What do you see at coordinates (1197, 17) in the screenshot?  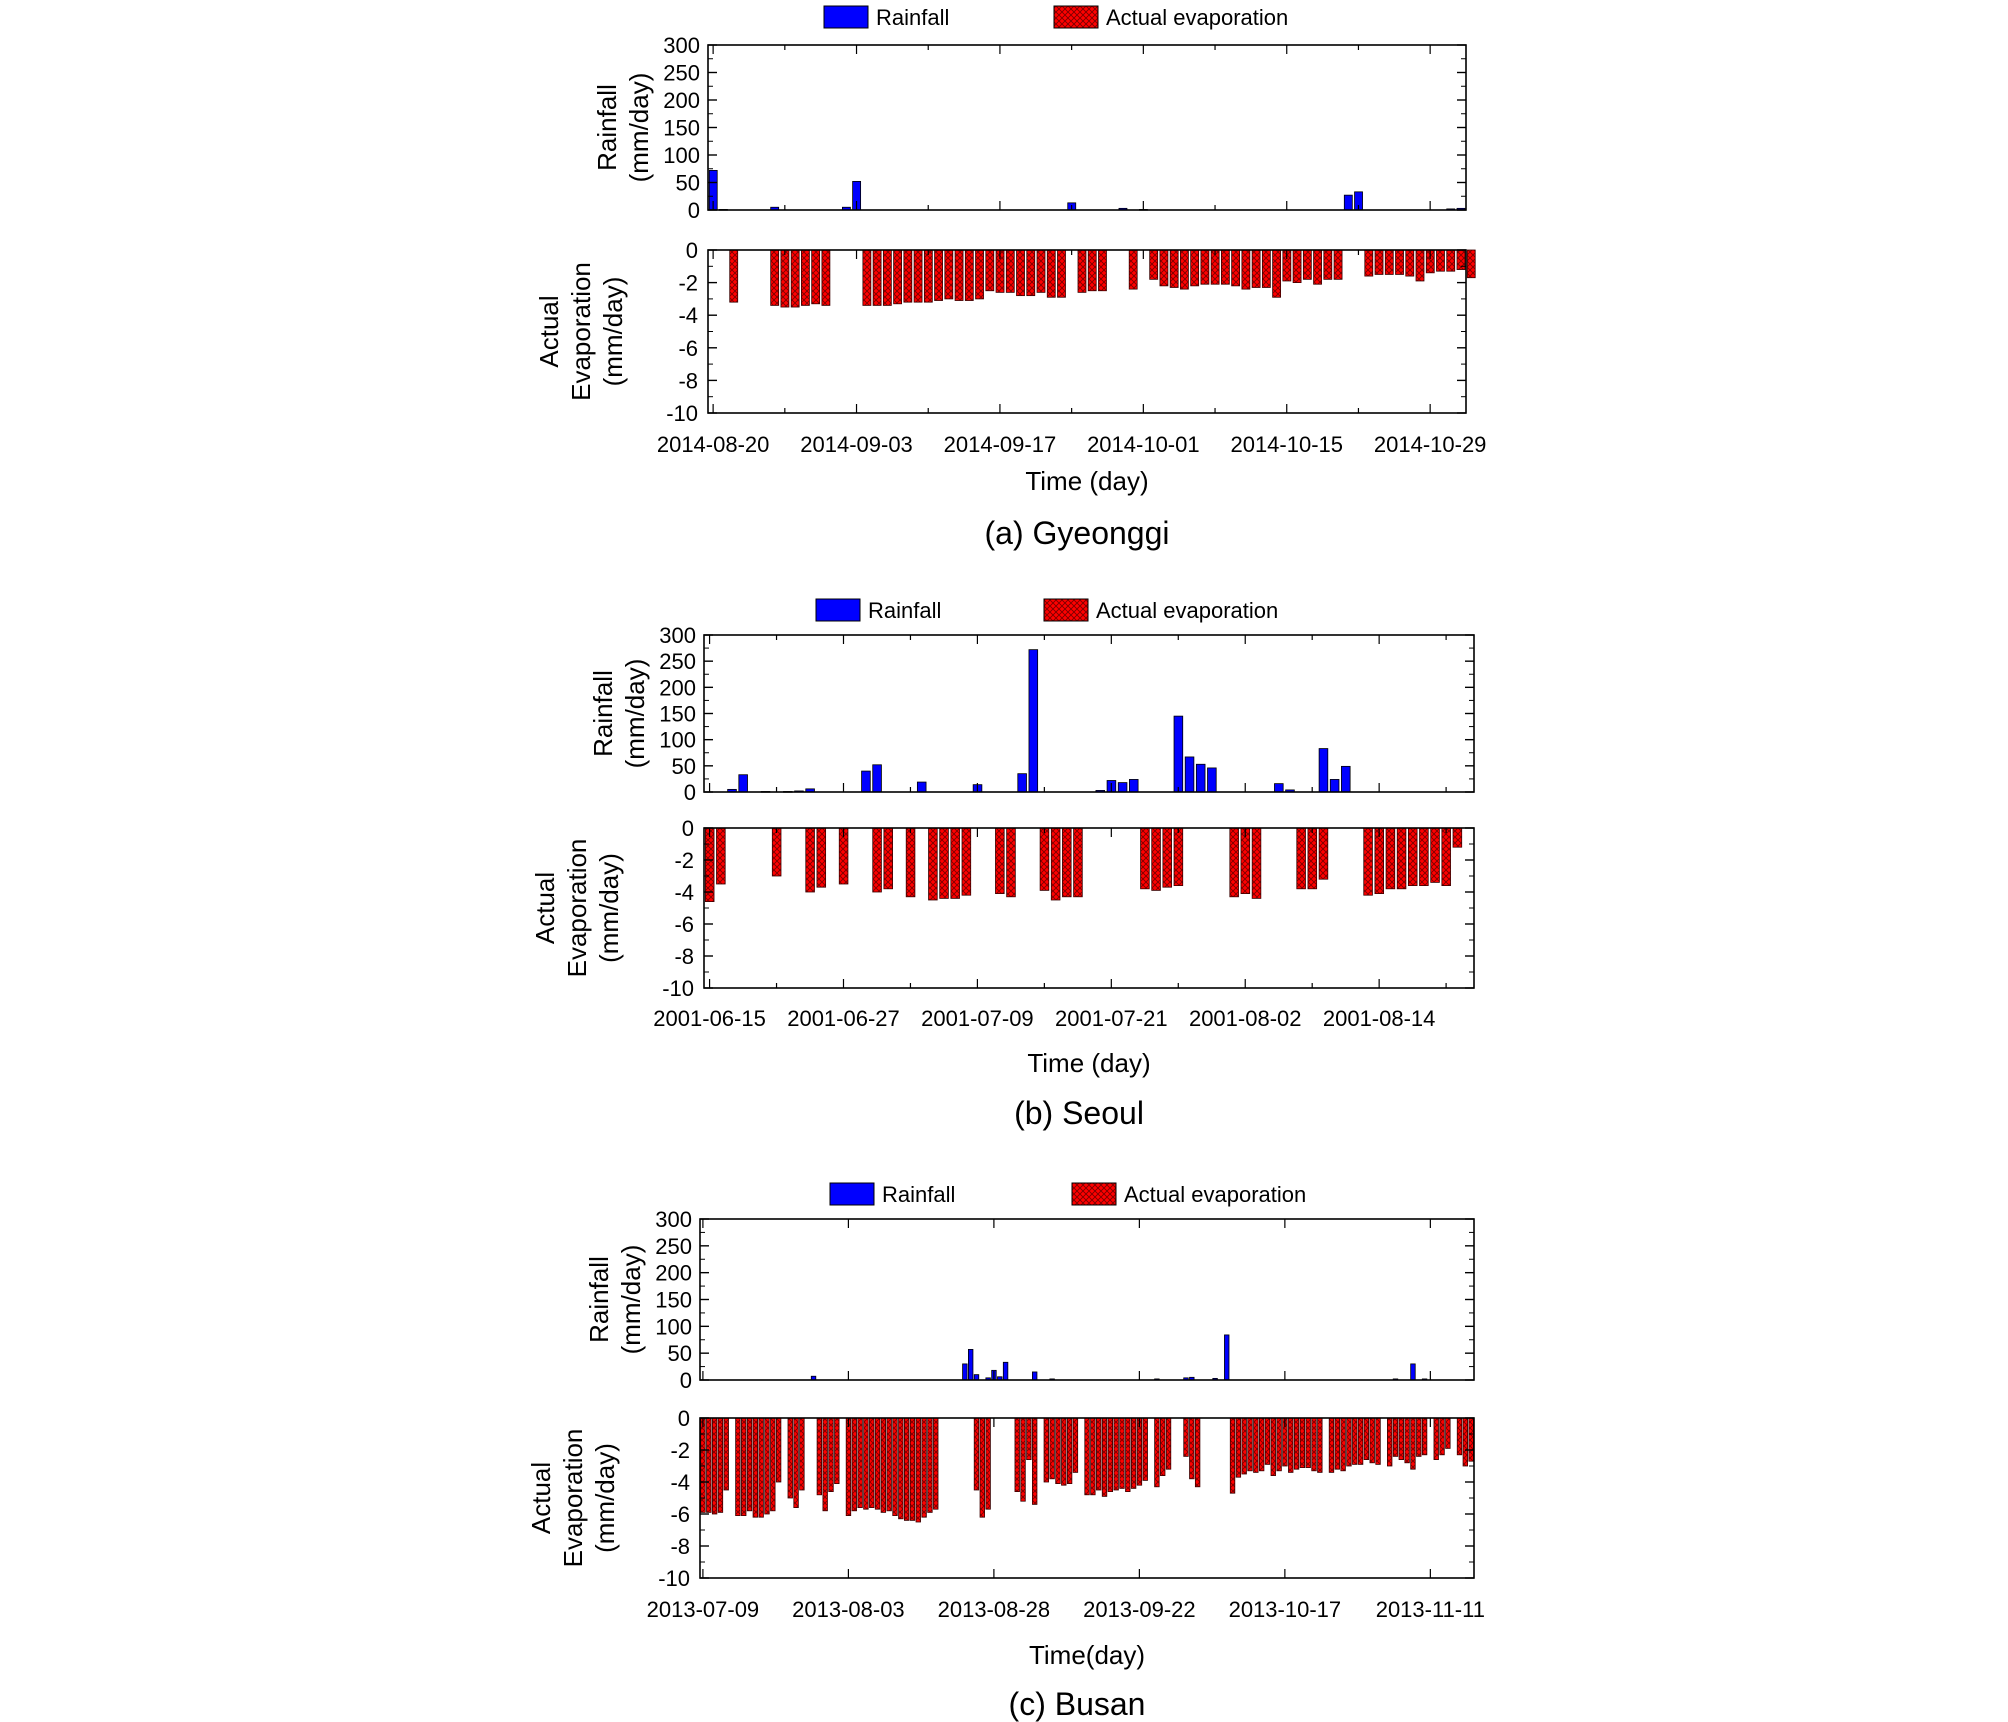 I see `legend-evaporation-label: Actual evaporation` at bounding box center [1197, 17].